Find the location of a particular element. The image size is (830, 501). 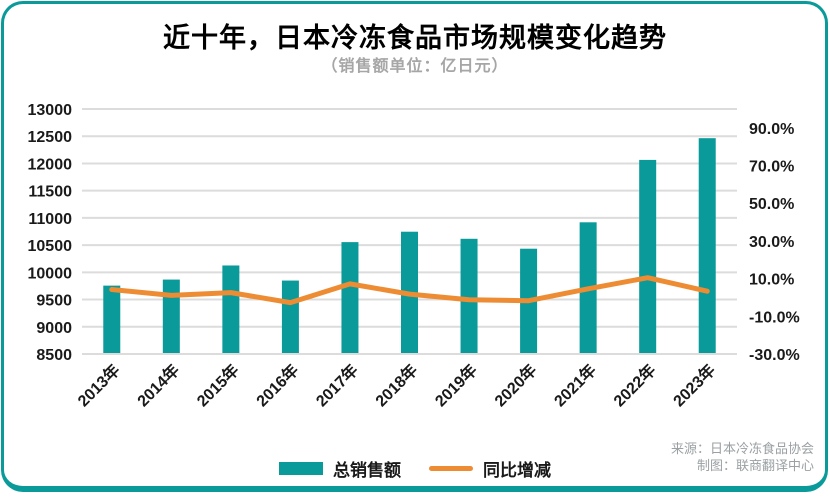

y-left-tick-label: 12500 is located at coordinates (50, 137).